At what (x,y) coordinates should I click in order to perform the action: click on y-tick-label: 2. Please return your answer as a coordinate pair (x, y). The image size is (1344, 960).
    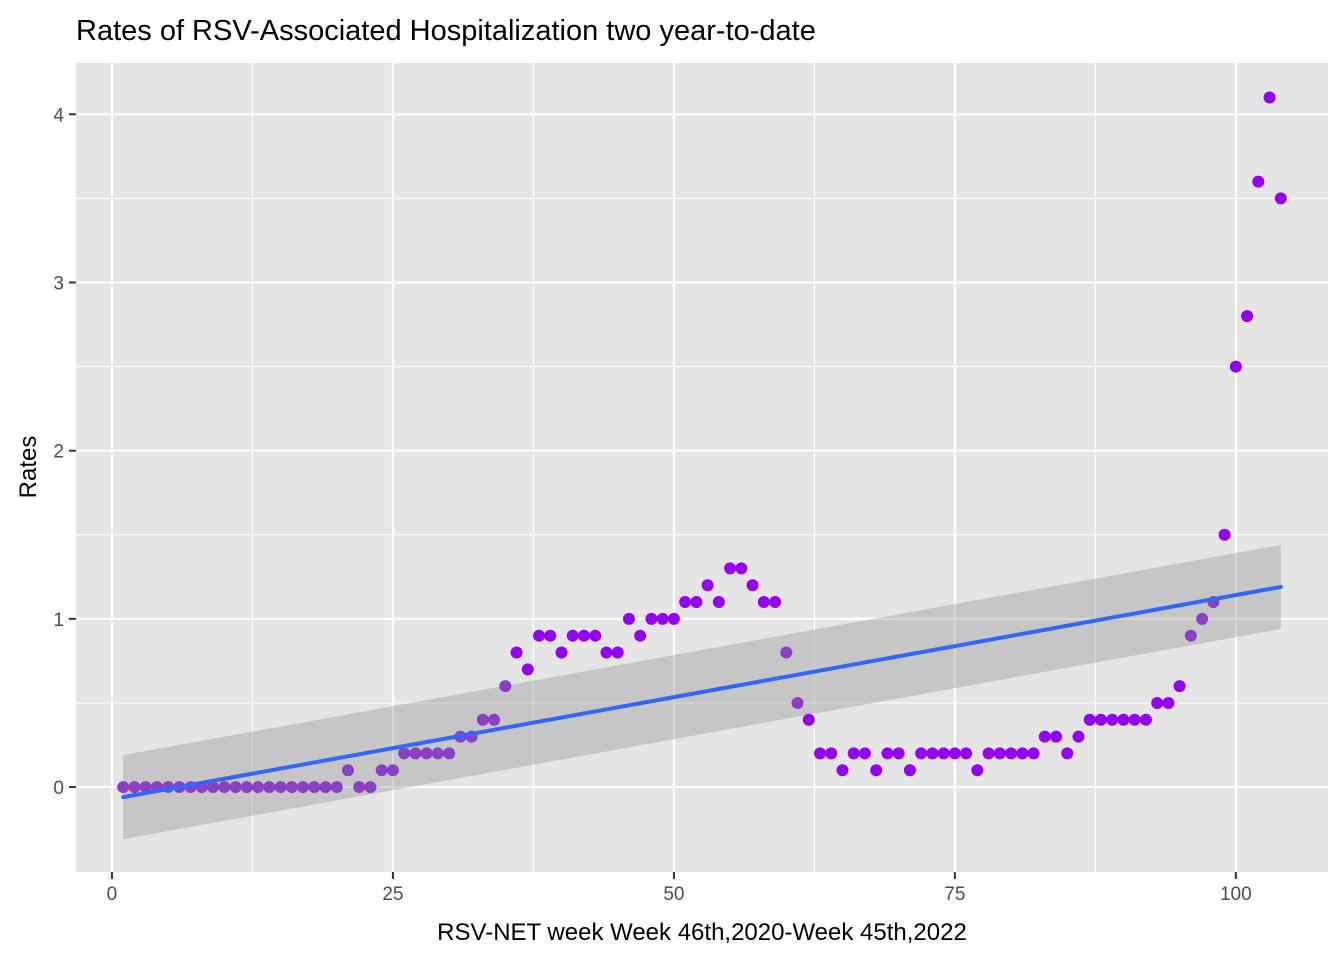
    Looking at the image, I should click on (58, 452).